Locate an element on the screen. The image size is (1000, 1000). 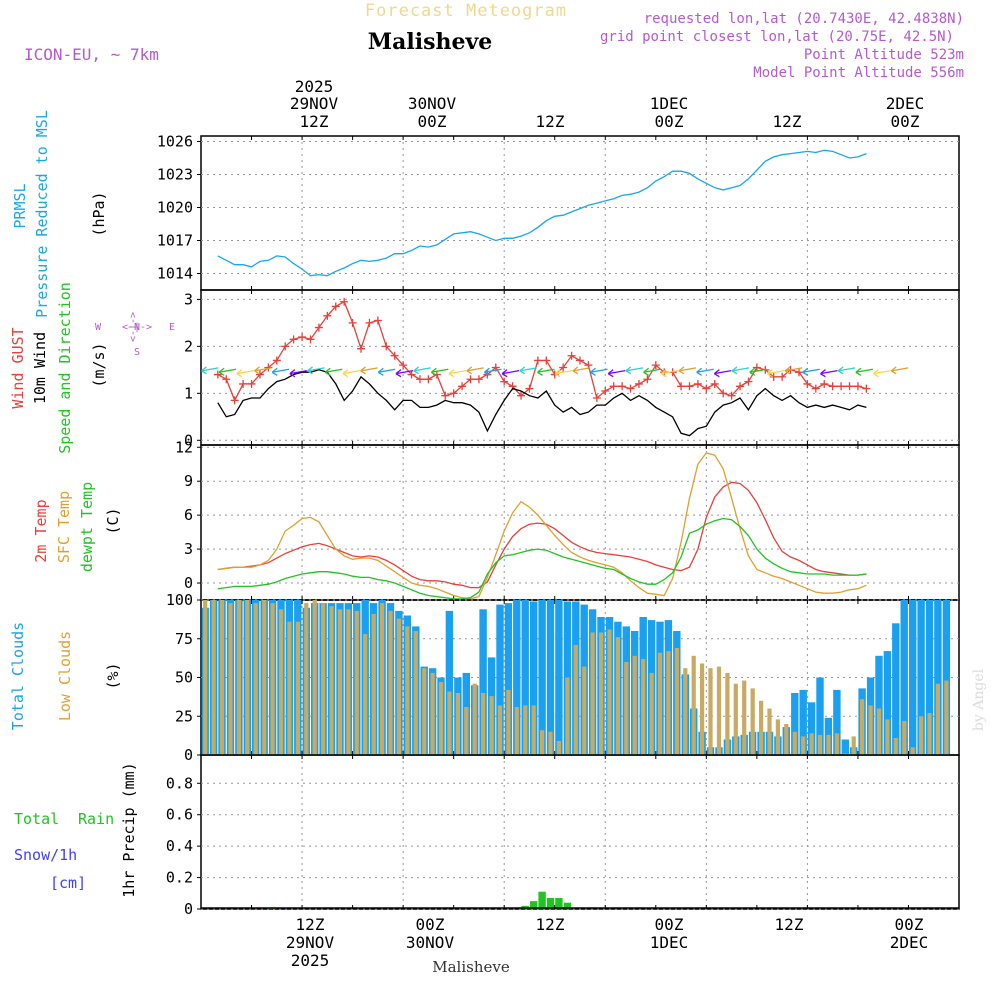
series-line-sfc-temp is located at coordinates (542, 526).